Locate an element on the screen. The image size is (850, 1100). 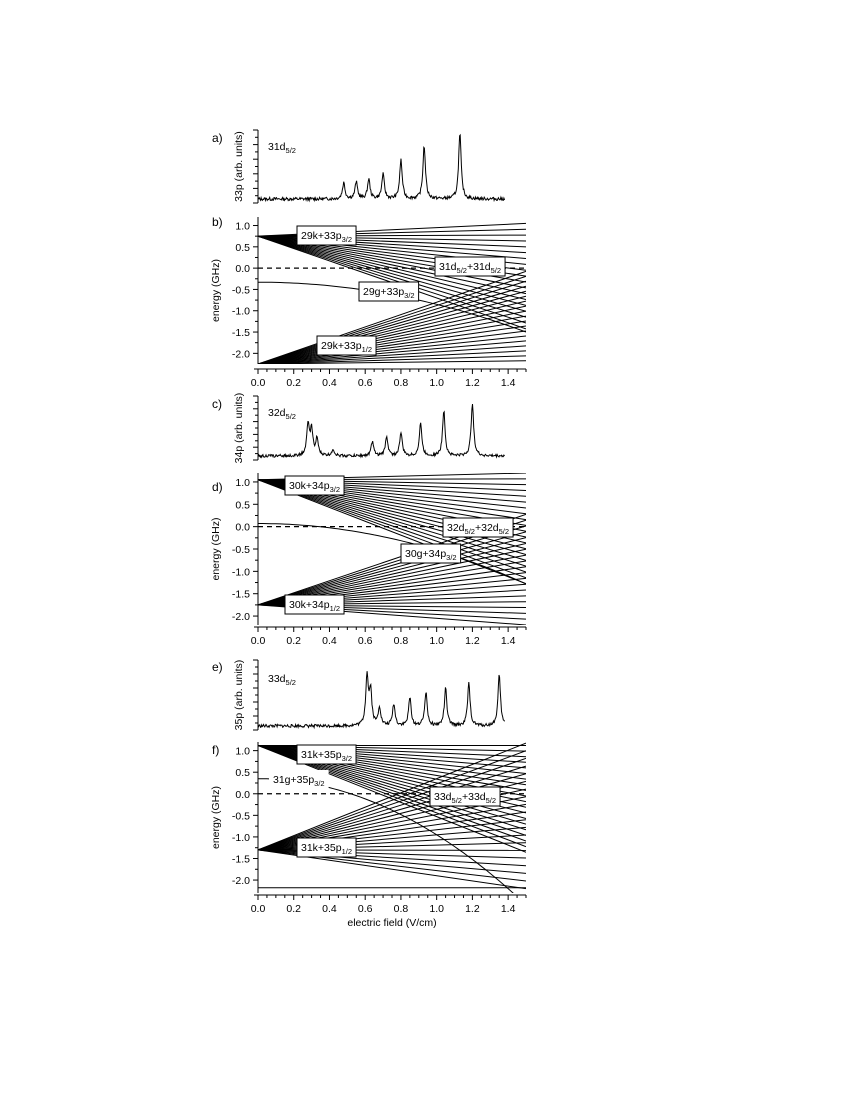
state-annotation-label: 32d5/2+32d5/2 is located at coordinates (478, 529).